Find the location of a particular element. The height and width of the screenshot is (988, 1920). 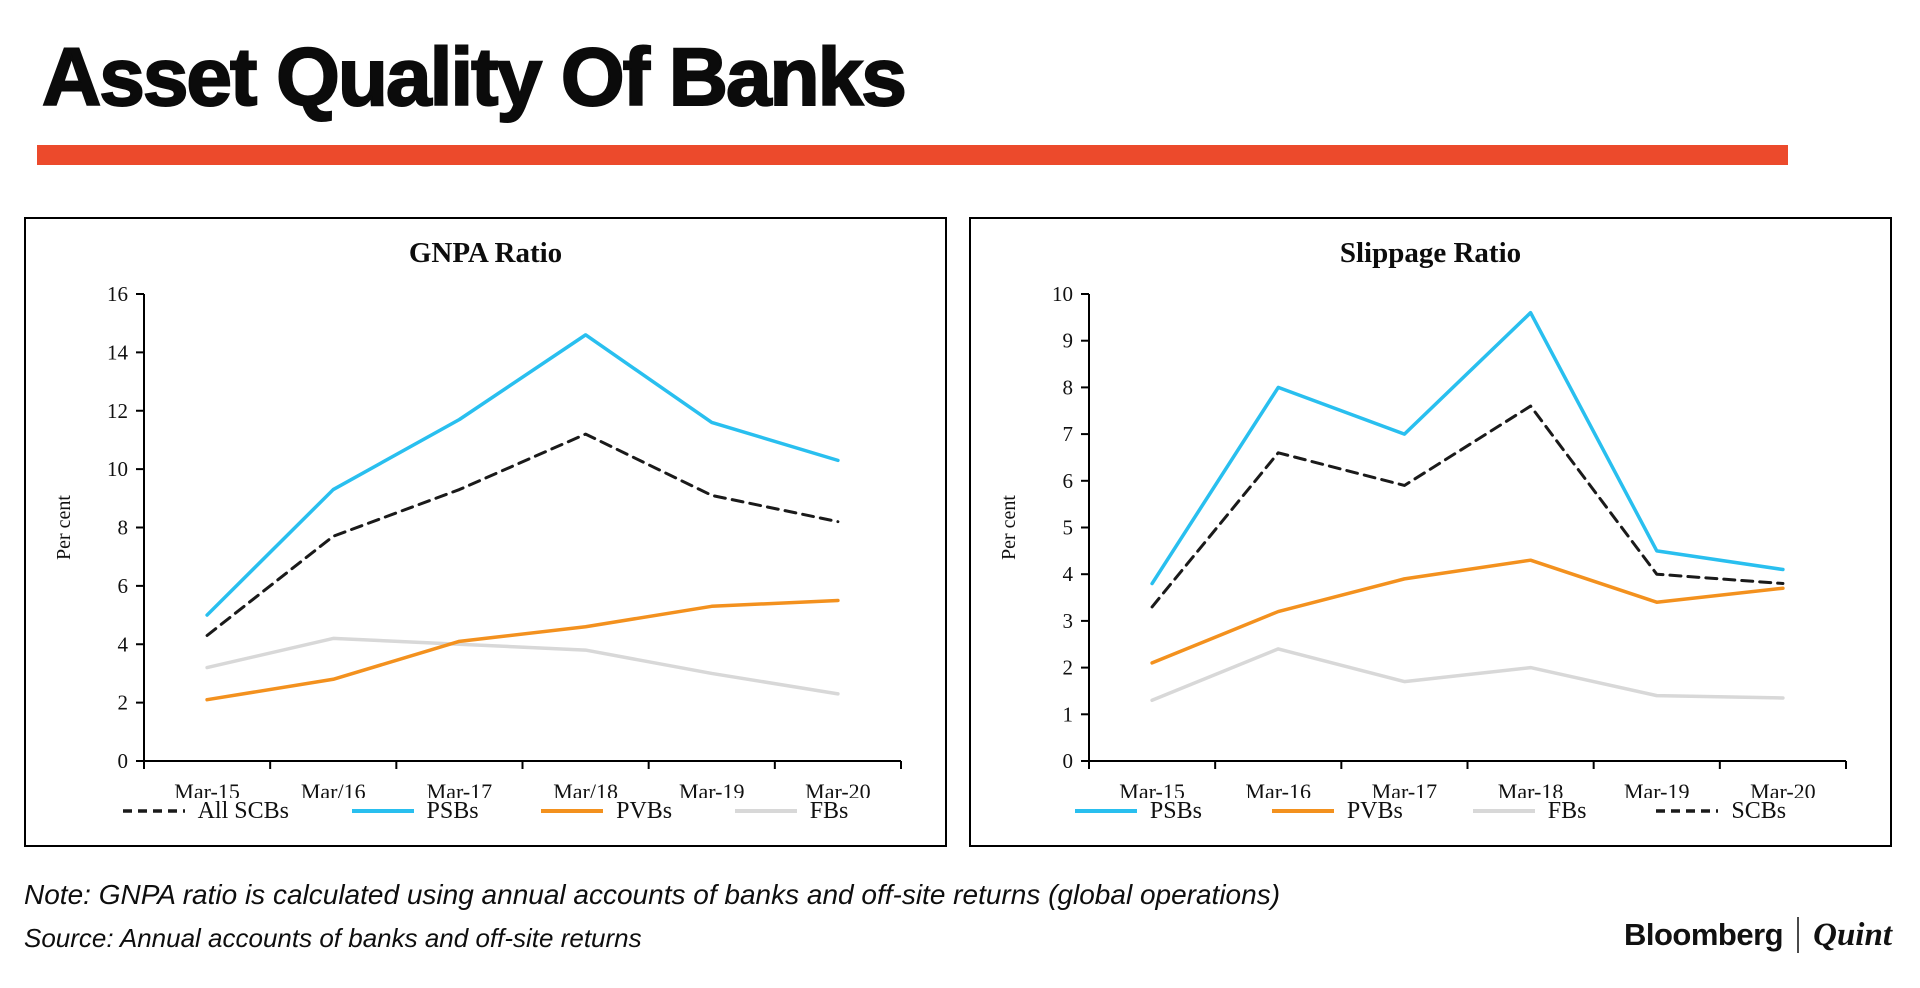

svg-text: 9 is located at coordinates (1068, 340).